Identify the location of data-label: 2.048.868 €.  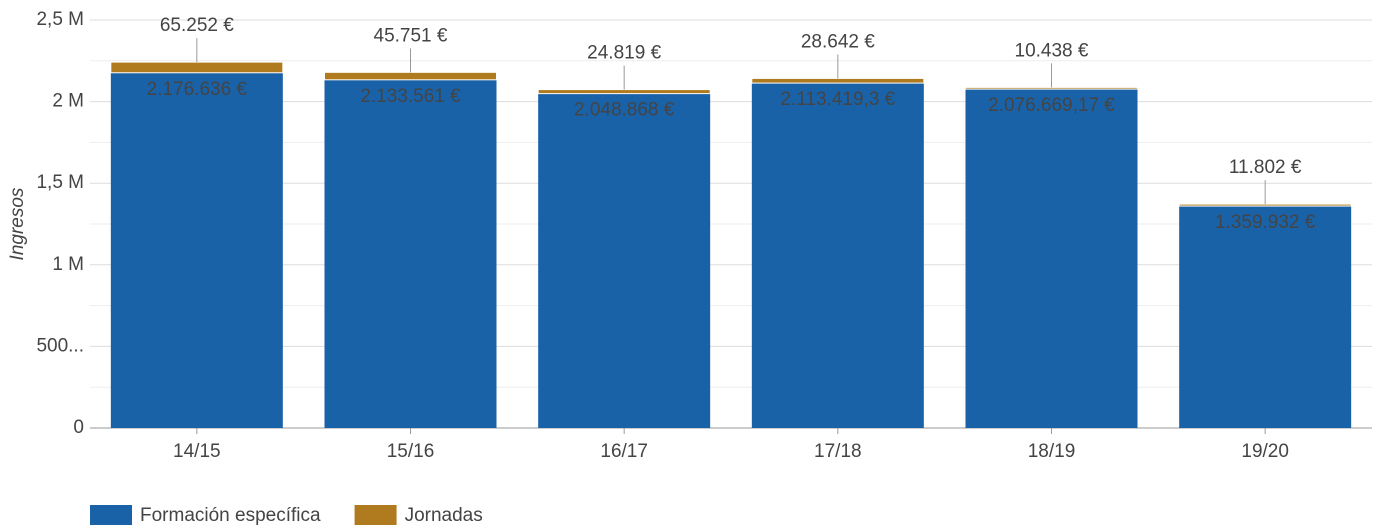
(624, 110).